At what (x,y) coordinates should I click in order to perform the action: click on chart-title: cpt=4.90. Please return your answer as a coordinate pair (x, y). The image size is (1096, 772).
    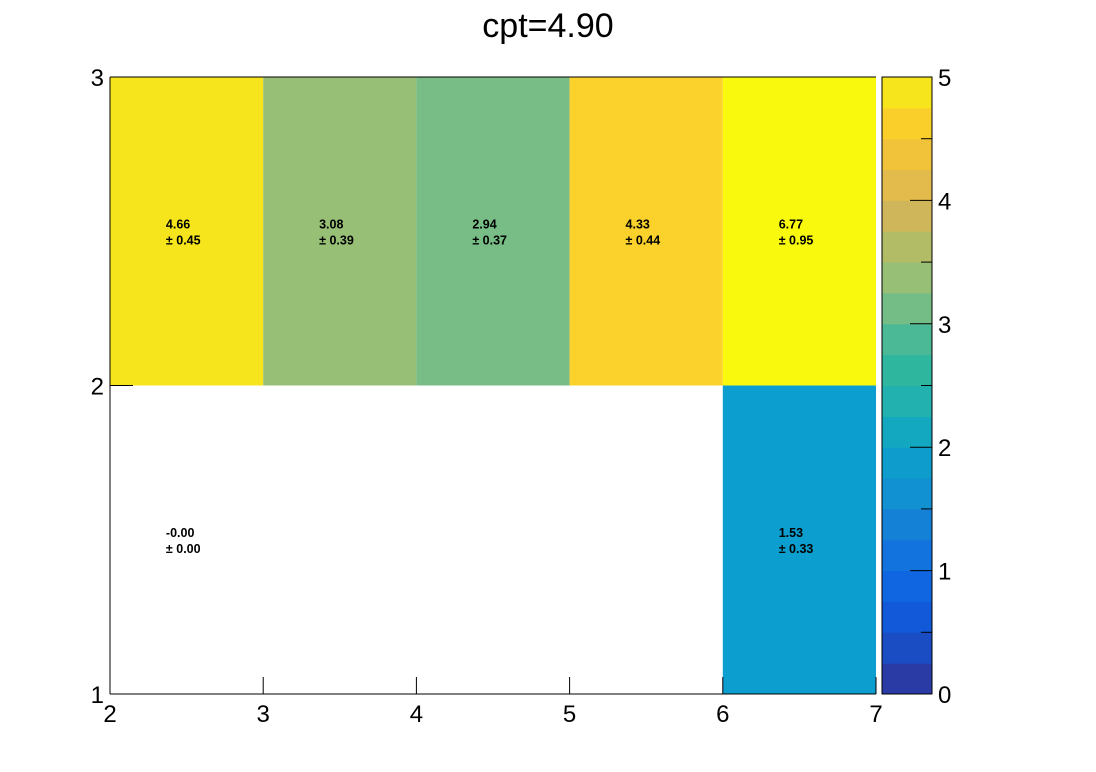
    Looking at the image, I should click on (547, 26).